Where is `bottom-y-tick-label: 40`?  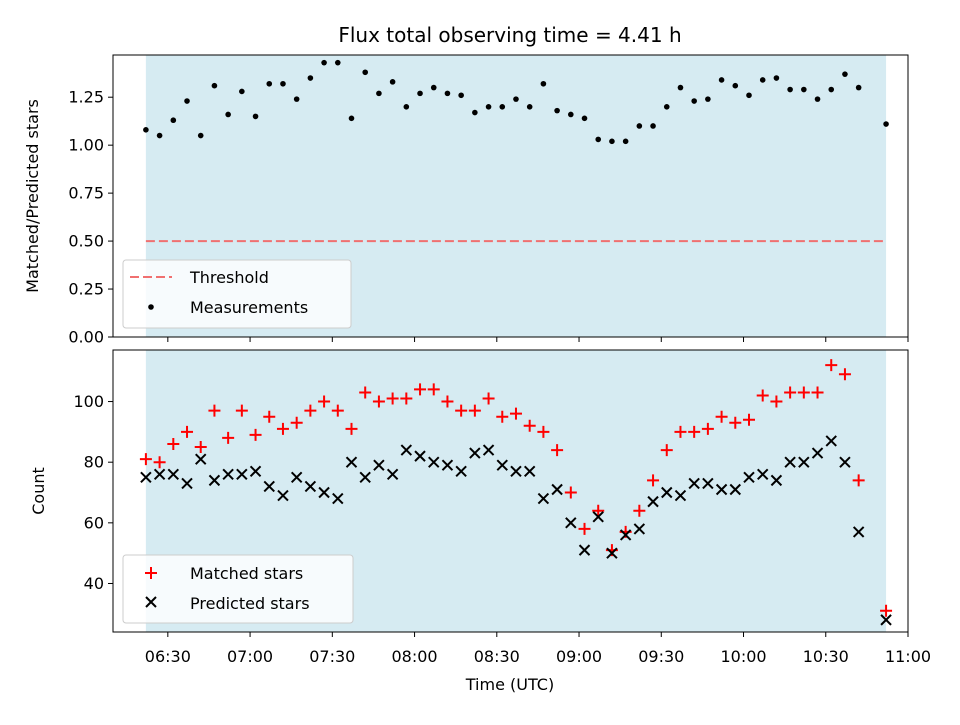 bottom-y-tick-label: 40 is located at coordinates (94, 583).